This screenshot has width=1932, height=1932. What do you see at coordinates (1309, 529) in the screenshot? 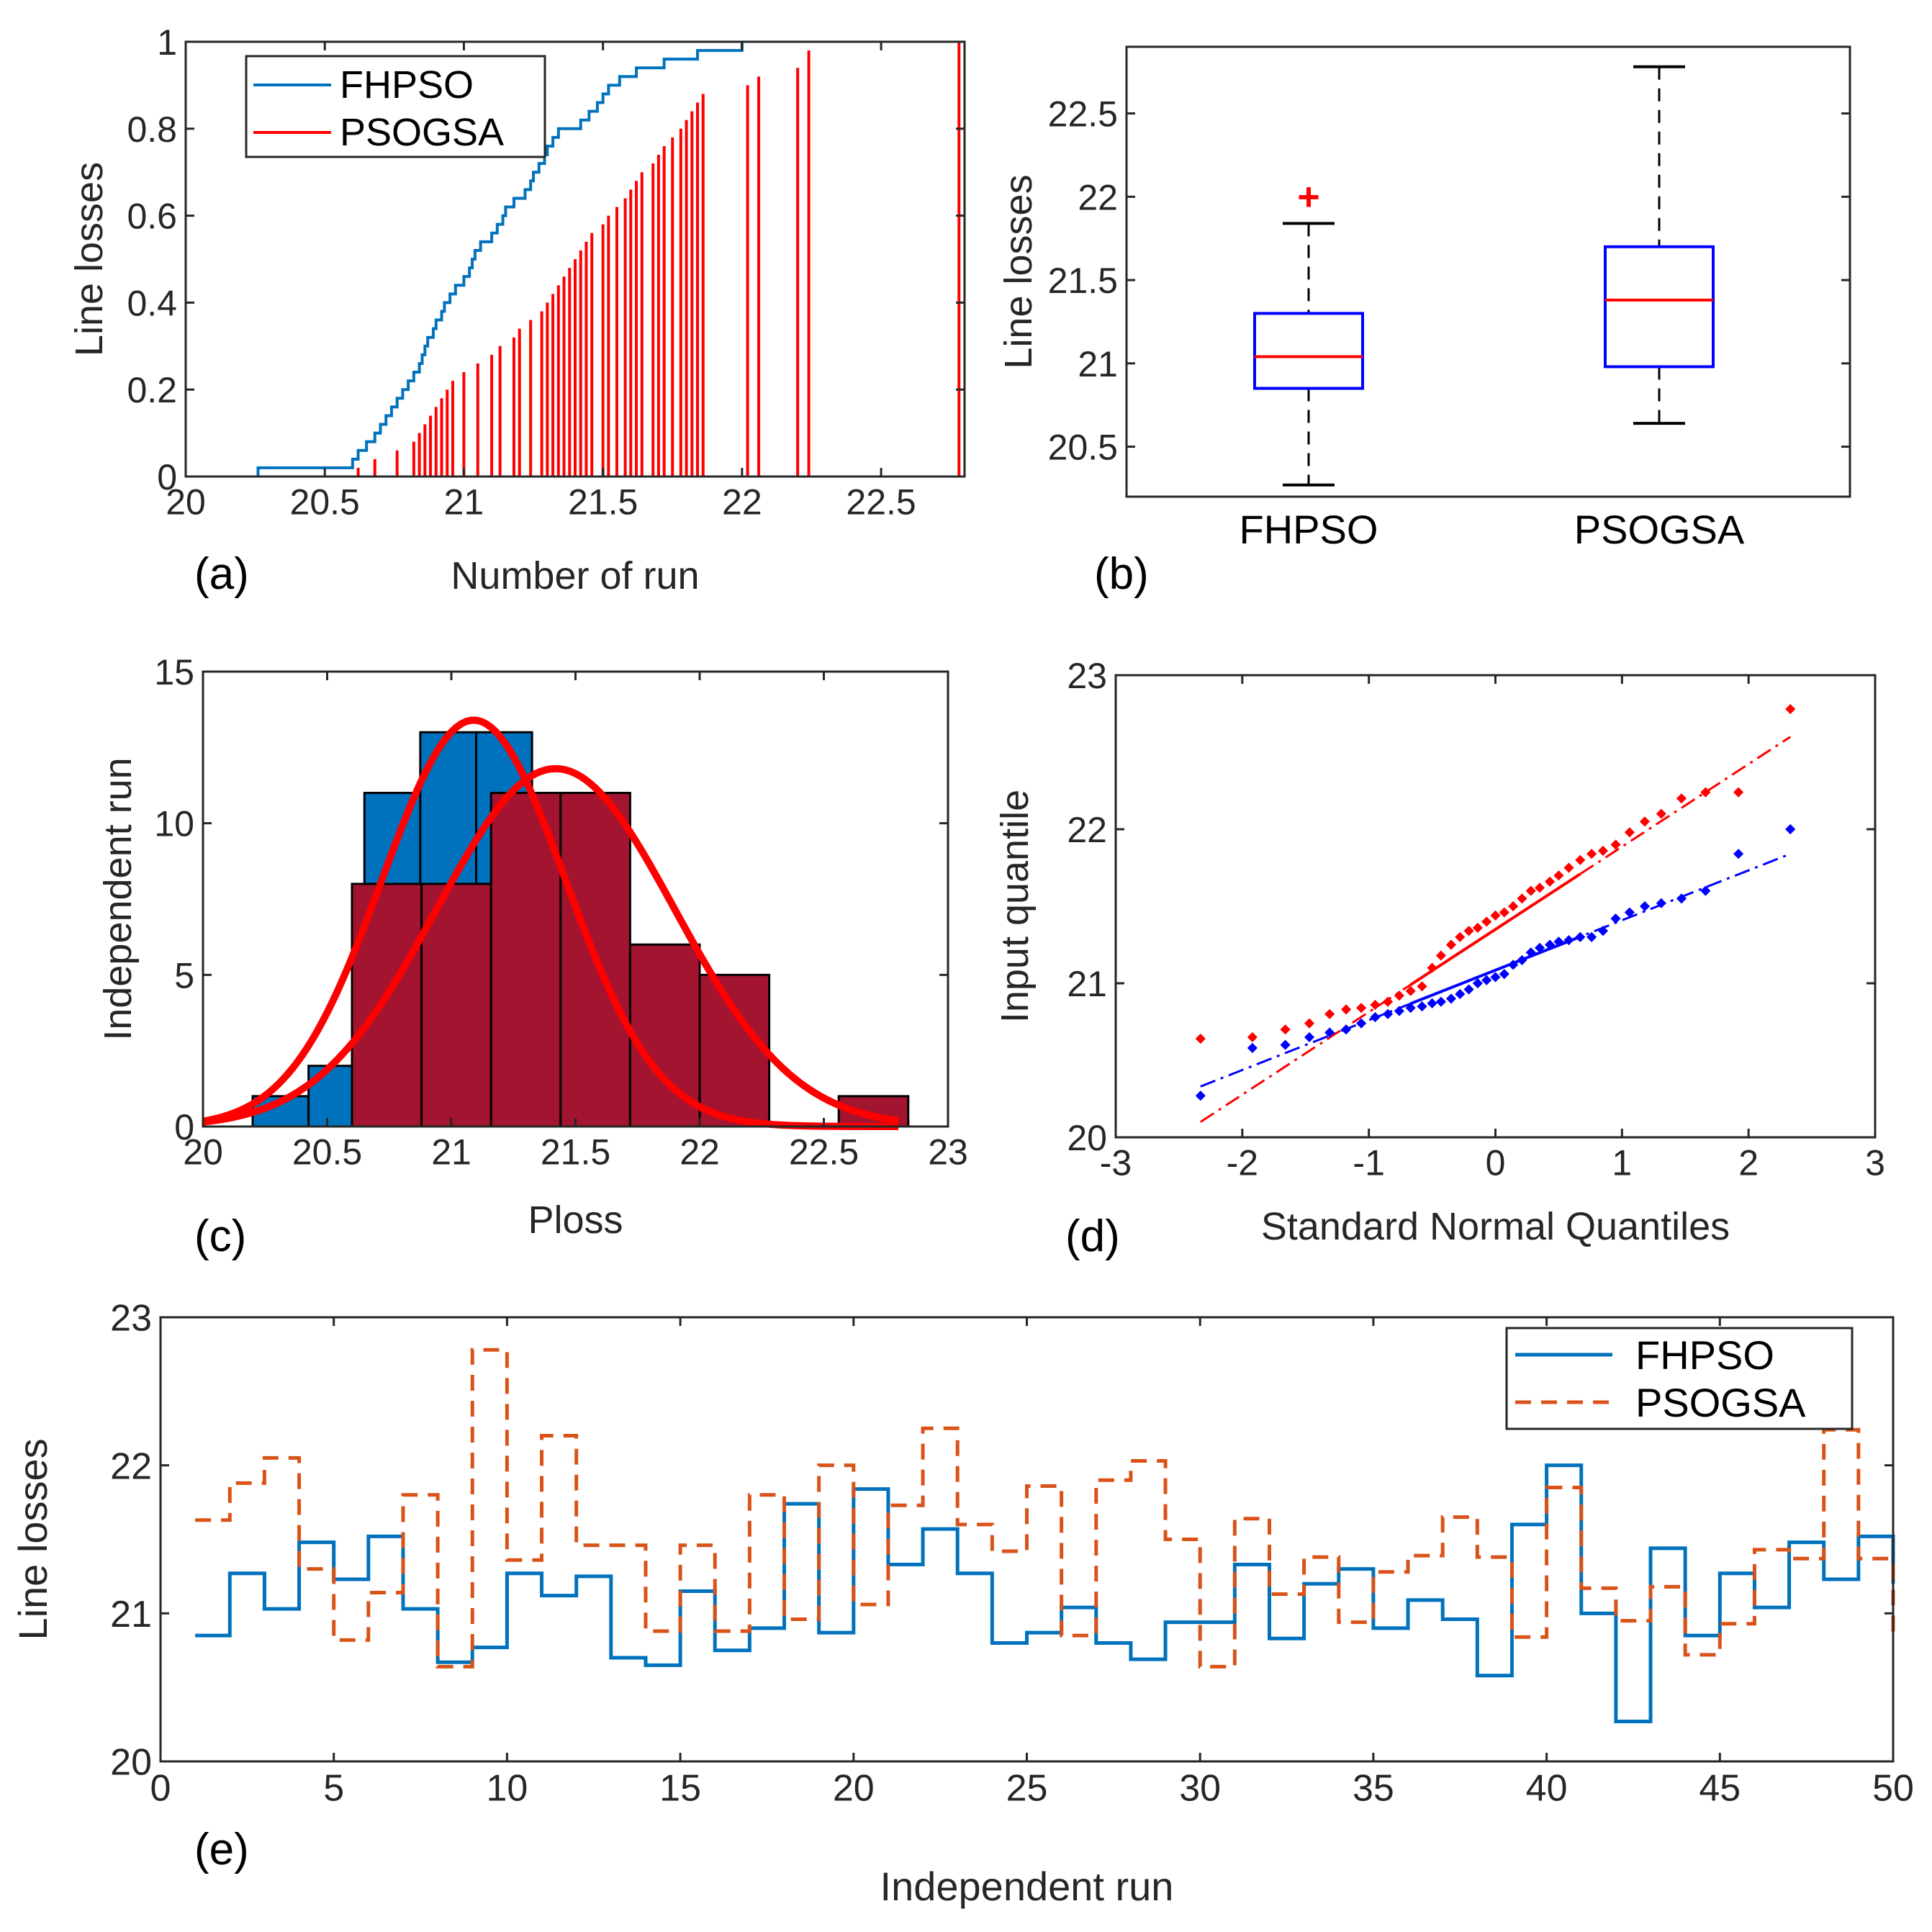
I see `category-label: FHPSO` at bounding box center [1309, 529].